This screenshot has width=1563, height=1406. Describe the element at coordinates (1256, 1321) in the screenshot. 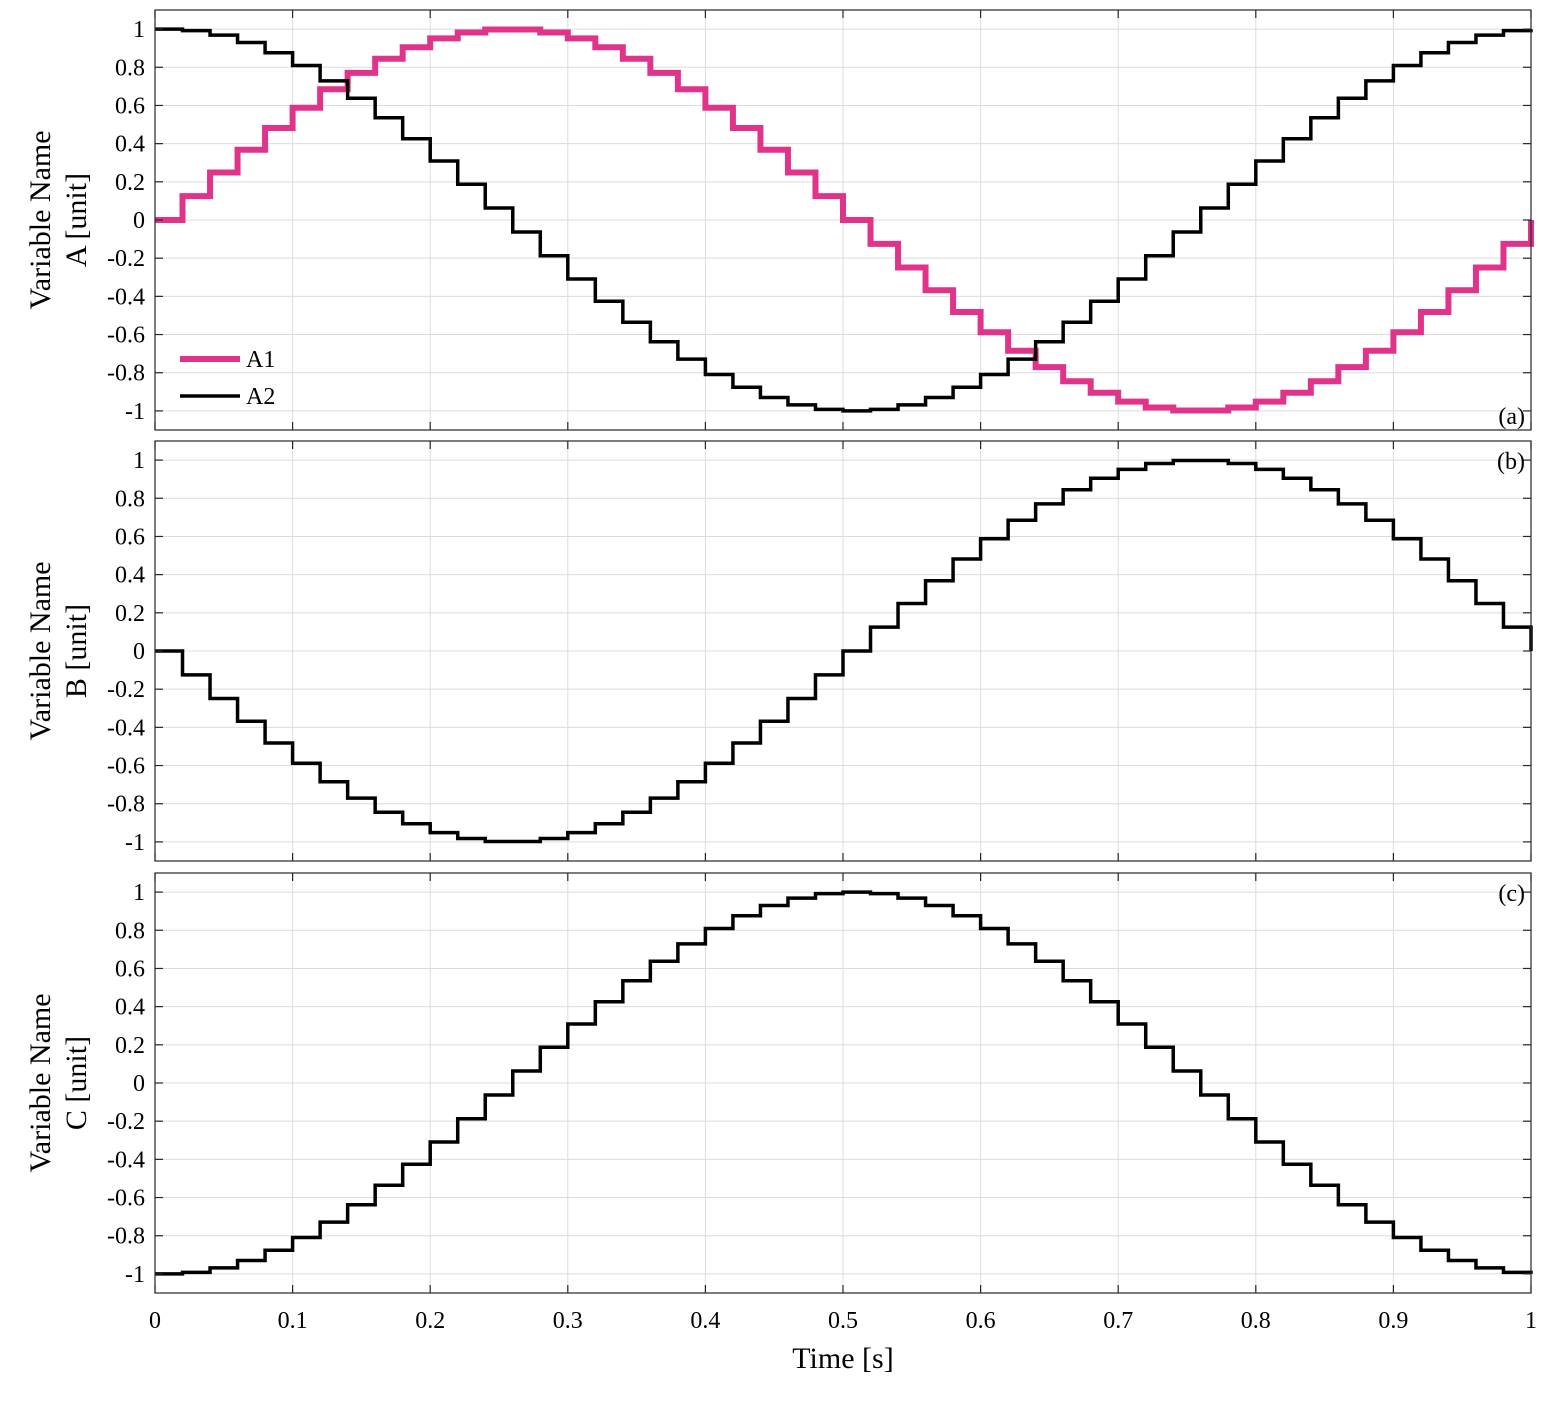

I see `x-tick-label: 0.8` at that location.